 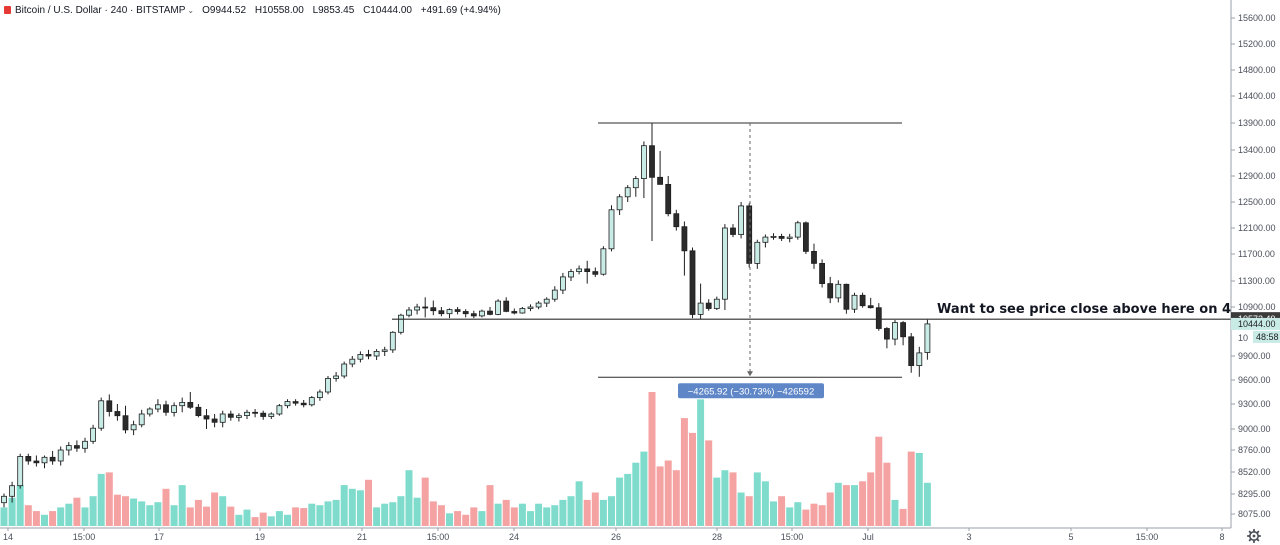 I want to click on price-tick-label: 12900.00, so click(x=1257, y=176).